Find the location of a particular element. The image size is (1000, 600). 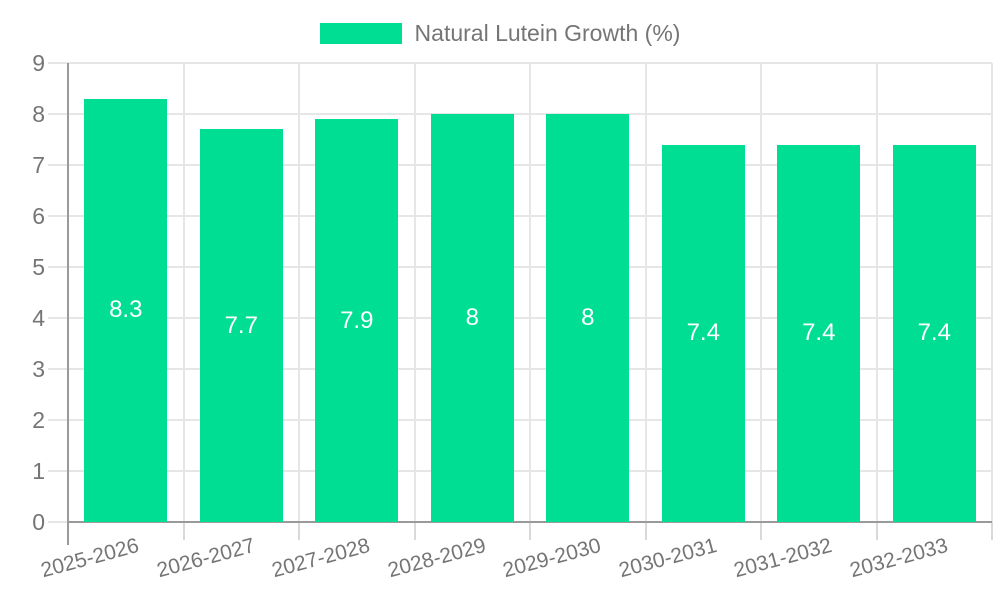

x-tick-label: 2029-2030 is located at coordinates (552, 558).